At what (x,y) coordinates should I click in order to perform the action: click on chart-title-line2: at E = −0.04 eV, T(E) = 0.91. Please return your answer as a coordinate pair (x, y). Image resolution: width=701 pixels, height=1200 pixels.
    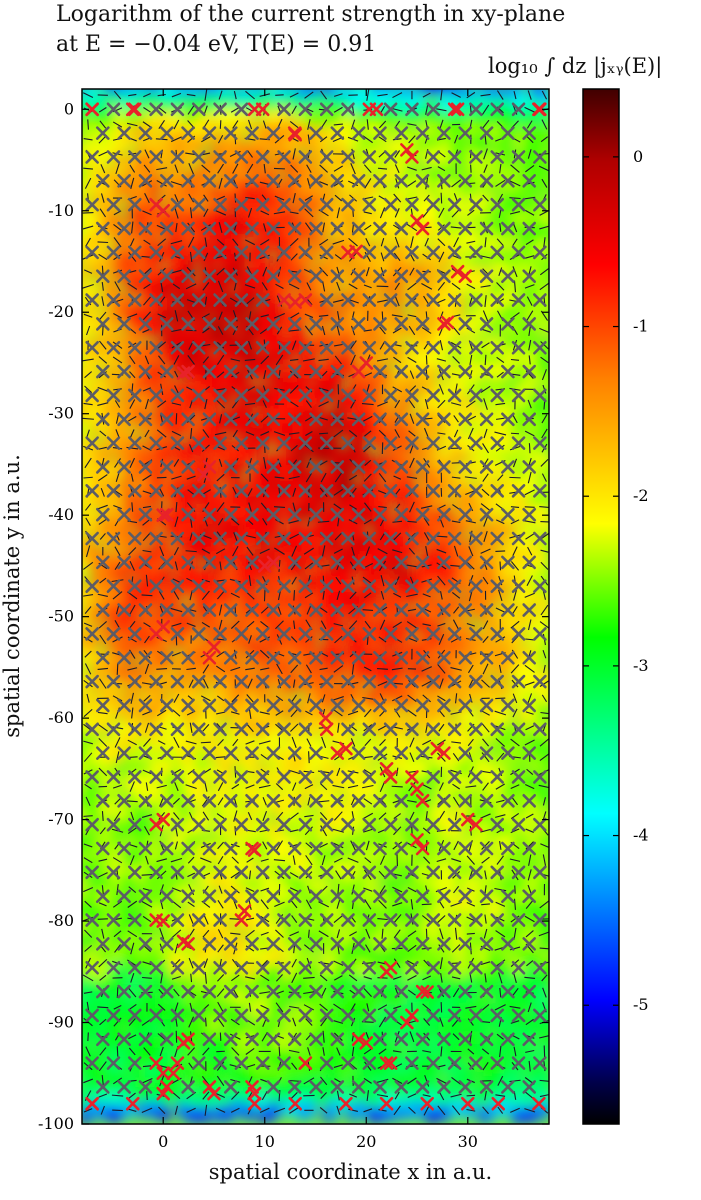
    Looking at the image, I should click on (216, 44).